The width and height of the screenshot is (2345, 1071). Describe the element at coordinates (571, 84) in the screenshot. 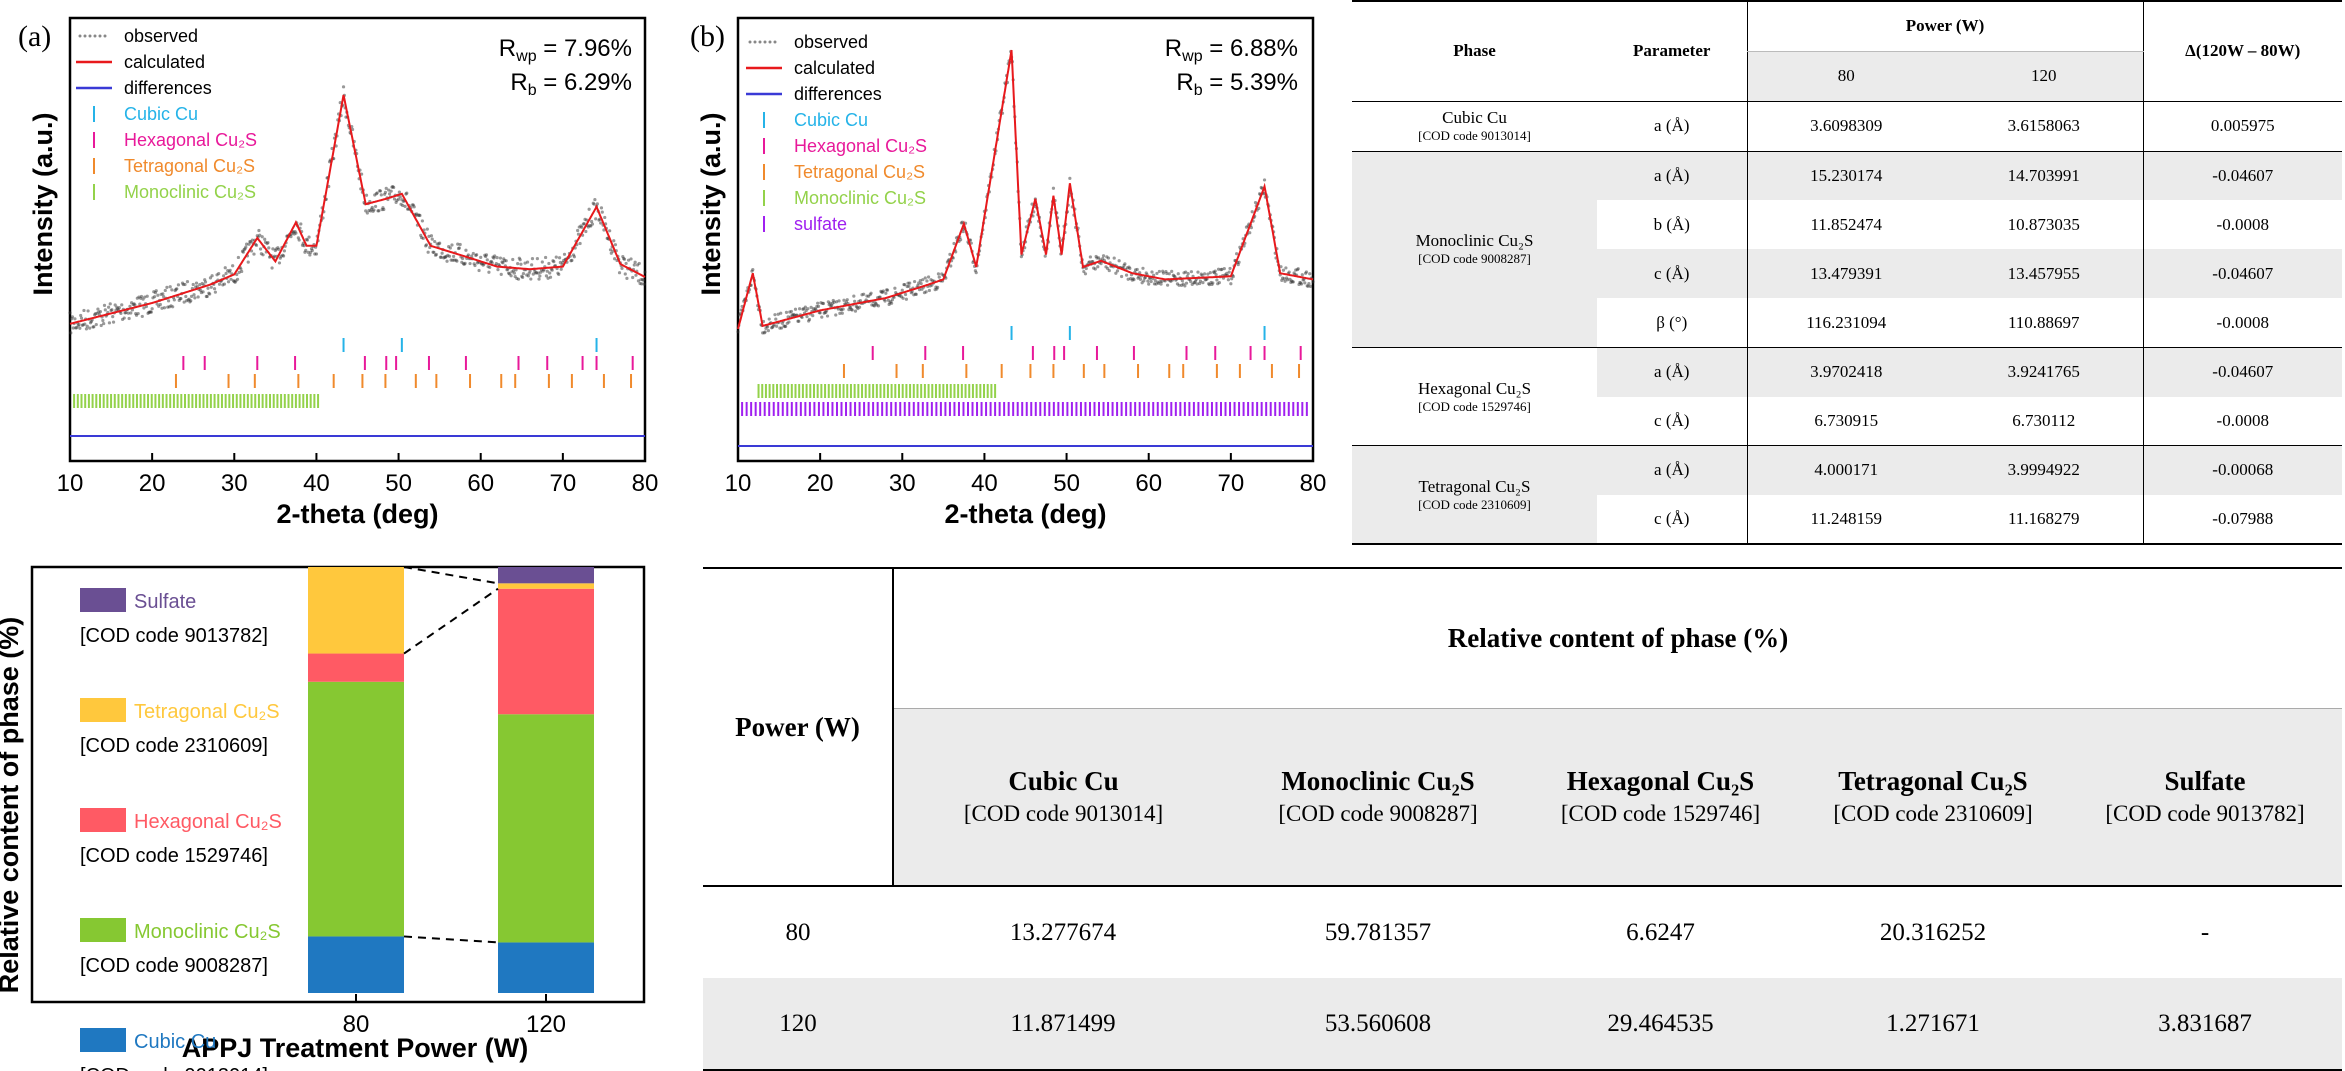

I see `rb-label: Rb = 6.29%` at that location.